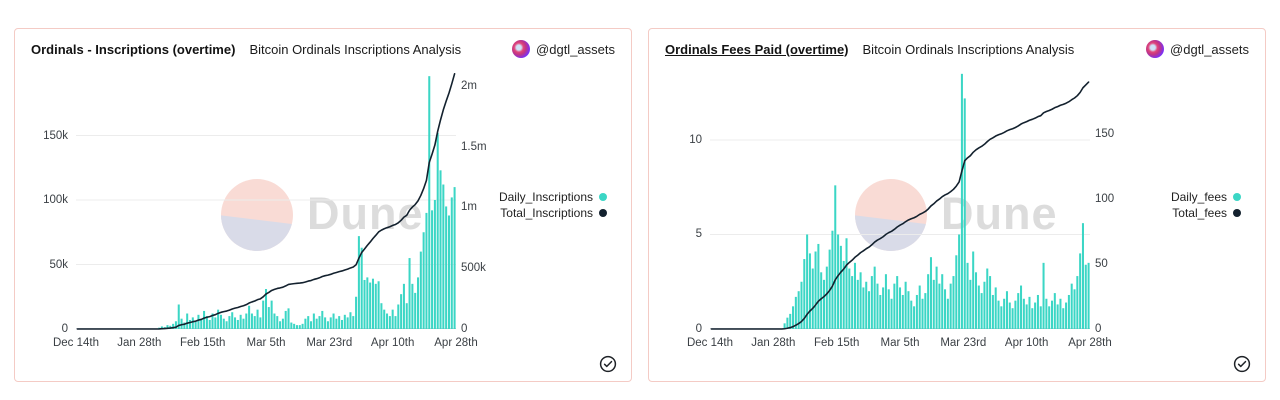 The width and height of the screenshot is (1280, 400). What do you see at coordinates (55, 135) in the screenshot?
I see `y-left-tick-label: 150k` at bounding box center [55, 135].